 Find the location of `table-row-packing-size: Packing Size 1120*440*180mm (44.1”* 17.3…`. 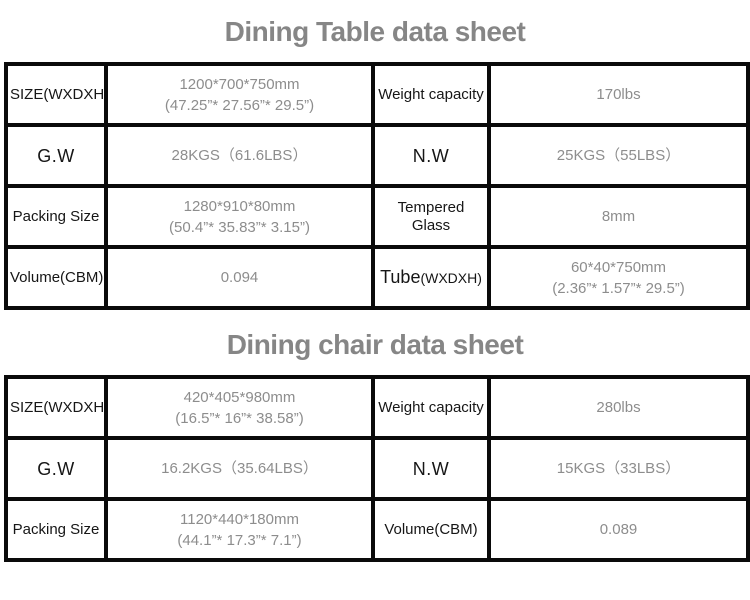

table-row-packing-size: Packing Size 1120*440*180mm (44.1”* 17.3… is located at coordinates (377, 529).